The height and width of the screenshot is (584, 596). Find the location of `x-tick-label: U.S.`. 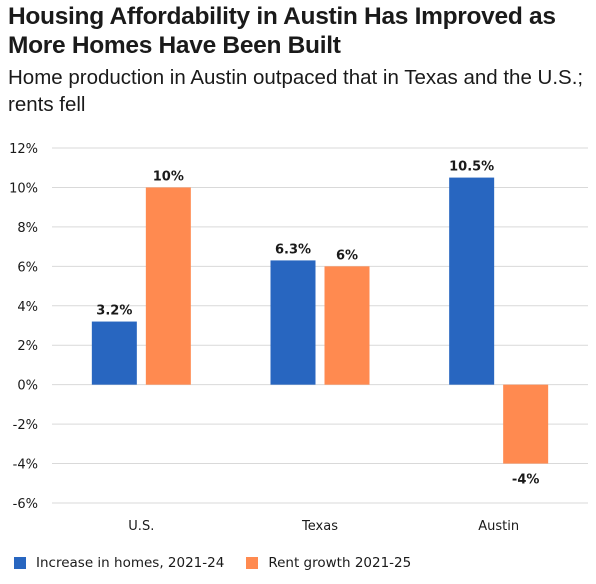

x-tick-label: U.S. is located at coordinates (141, 526).